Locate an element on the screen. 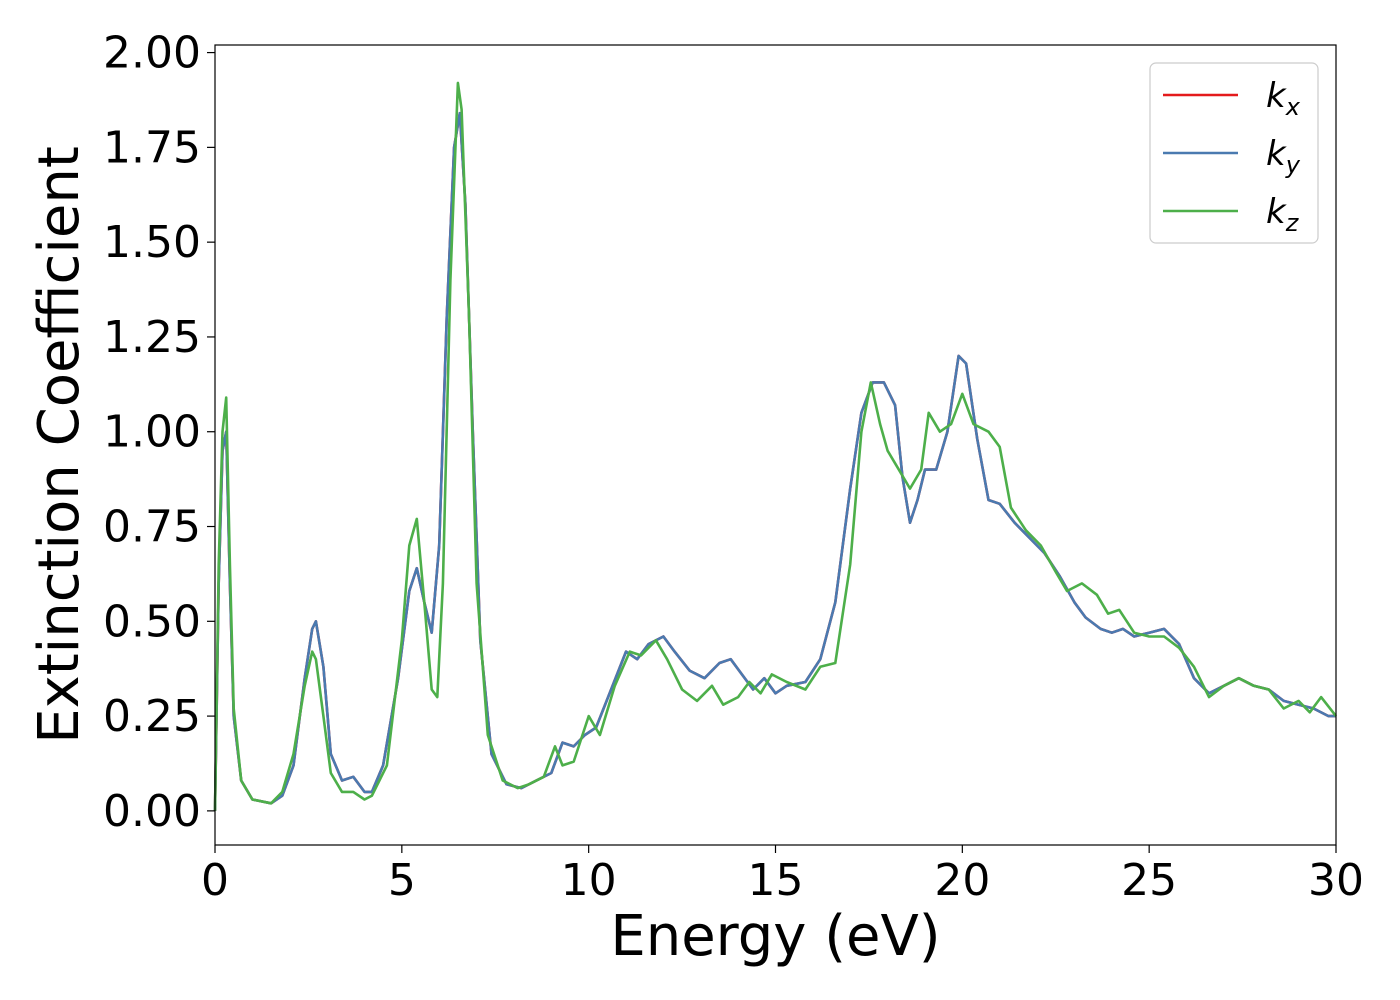 The width and height of the screenshot is (1400, 1000). y-tick-label: 1.25 is located at coordinates (152, 337).